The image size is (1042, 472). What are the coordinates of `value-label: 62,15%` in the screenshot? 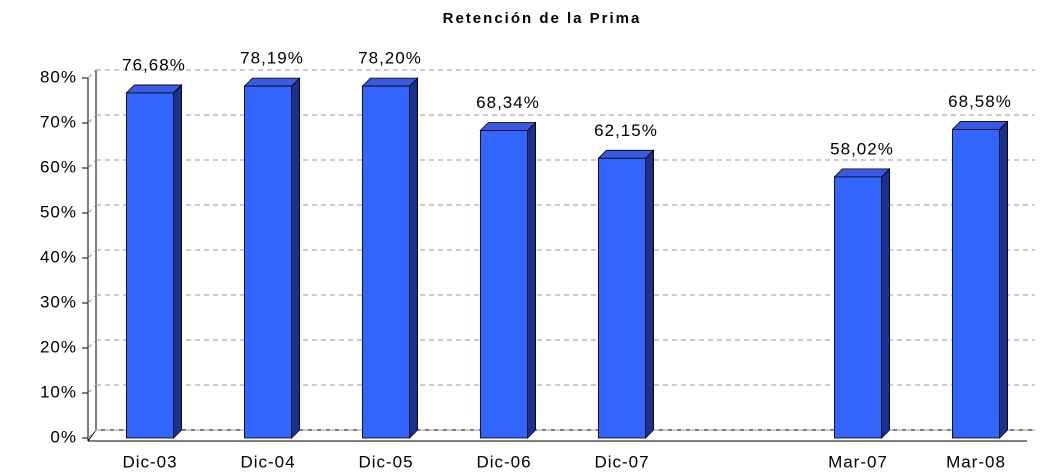 It's located at (626, 130).